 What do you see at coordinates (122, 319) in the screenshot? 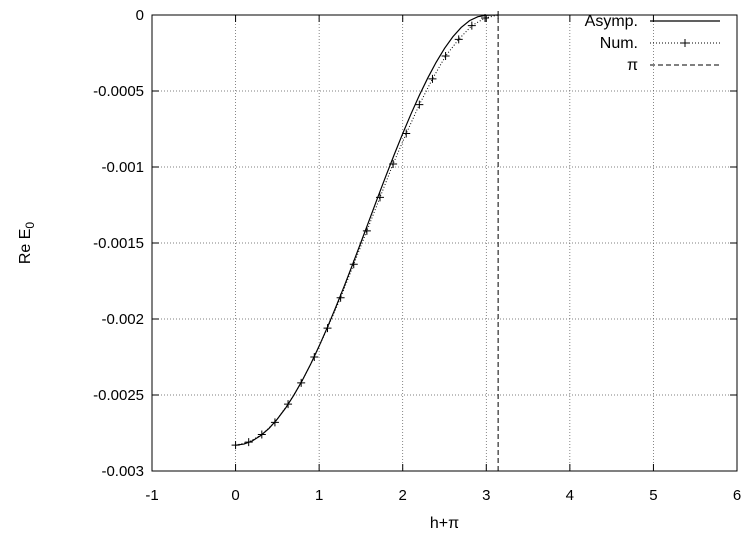
I see `y-tick-label: -0.002` at bounding box center [122, 319].